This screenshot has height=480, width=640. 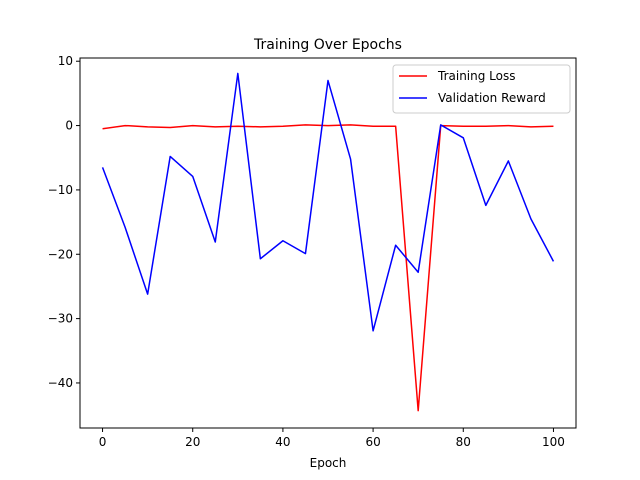 What do you see at coordinates (332, 438) in the screenshot?
I see `x-axis-ticks: 0 20 40 60 80 100` at bounding box center [332, 438].